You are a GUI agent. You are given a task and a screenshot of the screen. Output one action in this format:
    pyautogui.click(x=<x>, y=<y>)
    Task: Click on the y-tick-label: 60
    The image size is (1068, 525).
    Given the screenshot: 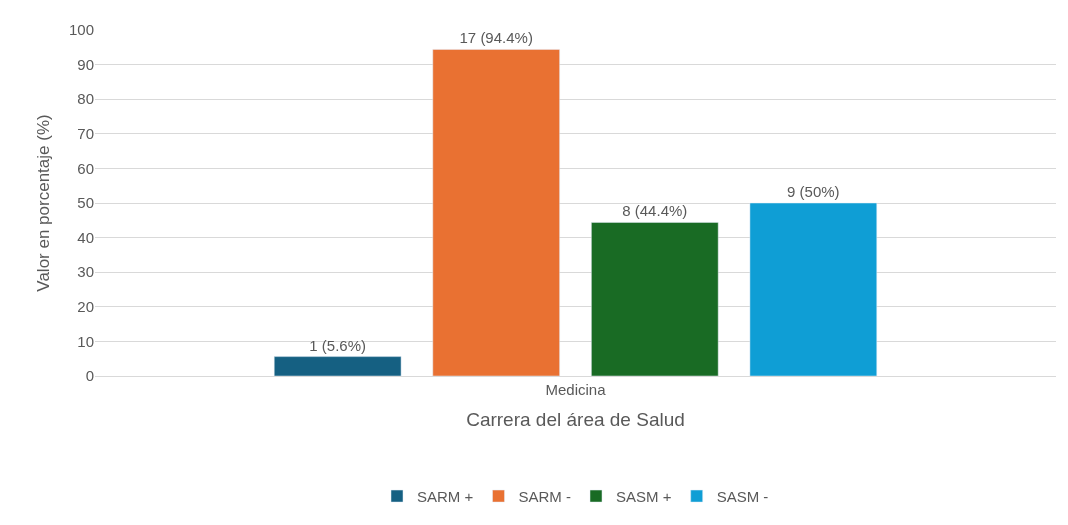 What is the action you would take?
    pyautogui.click(x=85, y=168)
    